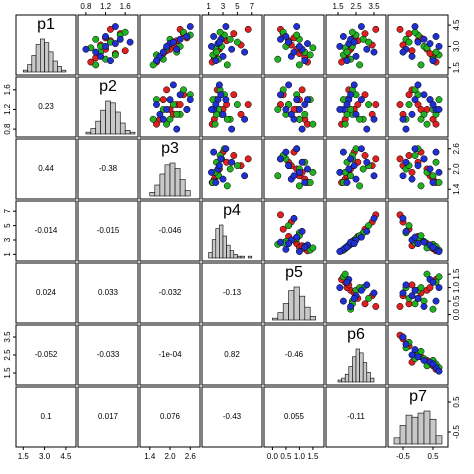 The image size is (474, 474). What do you see at coordinates (456, 287) in the screenshot?
I see `y-tick-label: 1.0` at bounding box center [456, 287].